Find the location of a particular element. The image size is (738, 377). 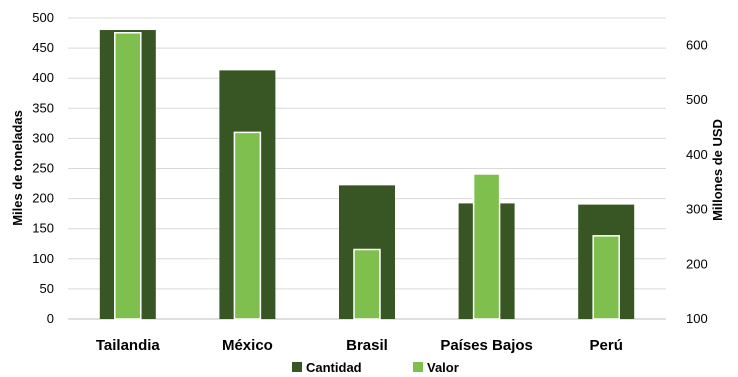

right-tick-label: 500 is located at coordinates (697, 99).